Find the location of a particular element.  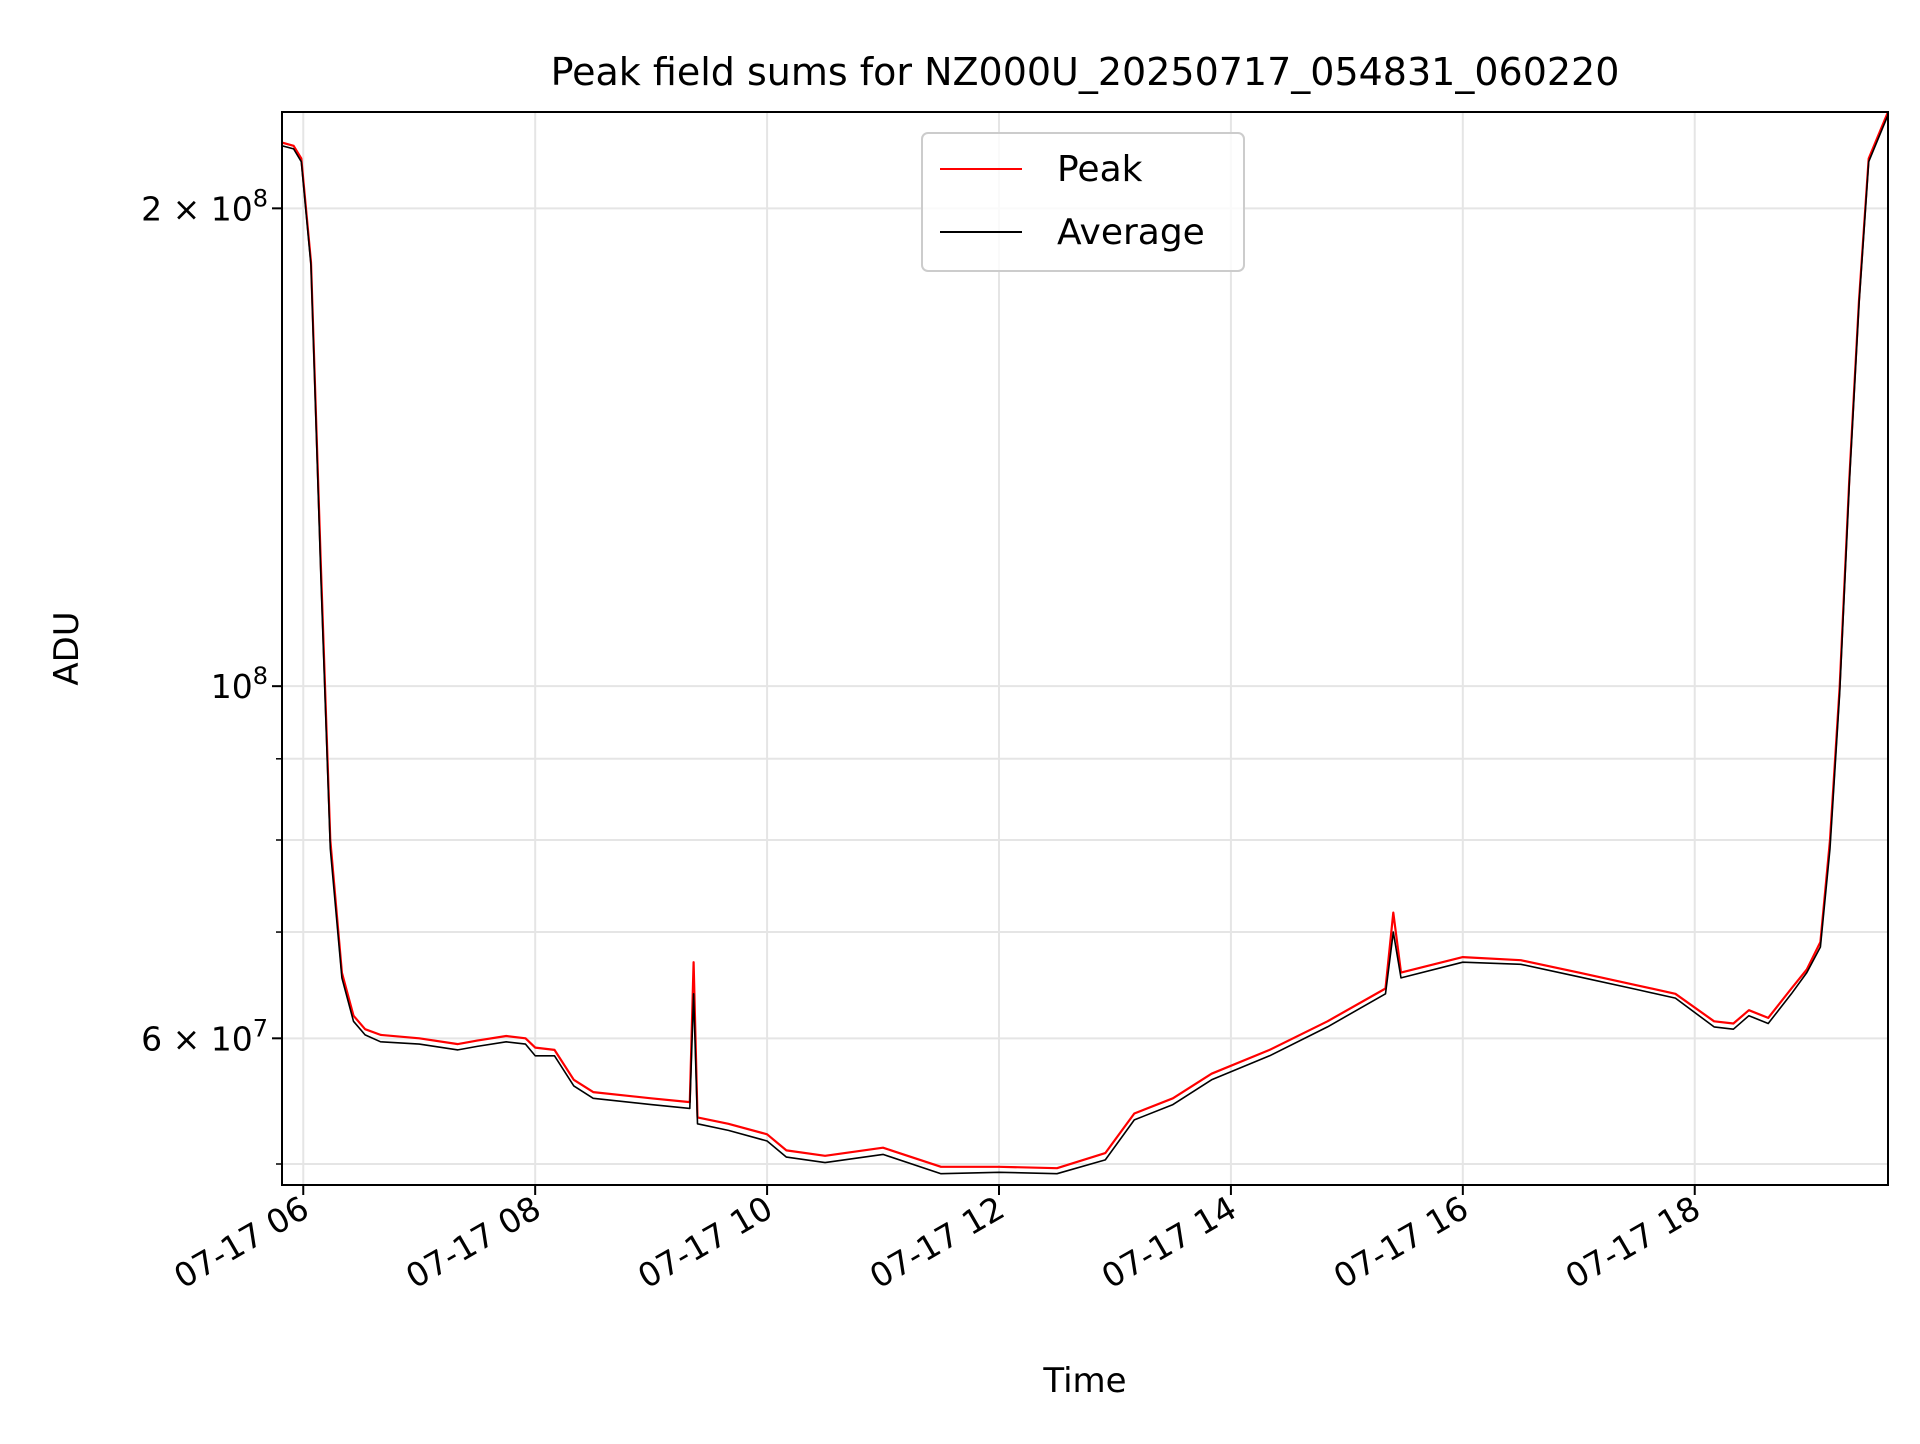

y-tick-exponent: 7 is located at coordinates (260, 1028).